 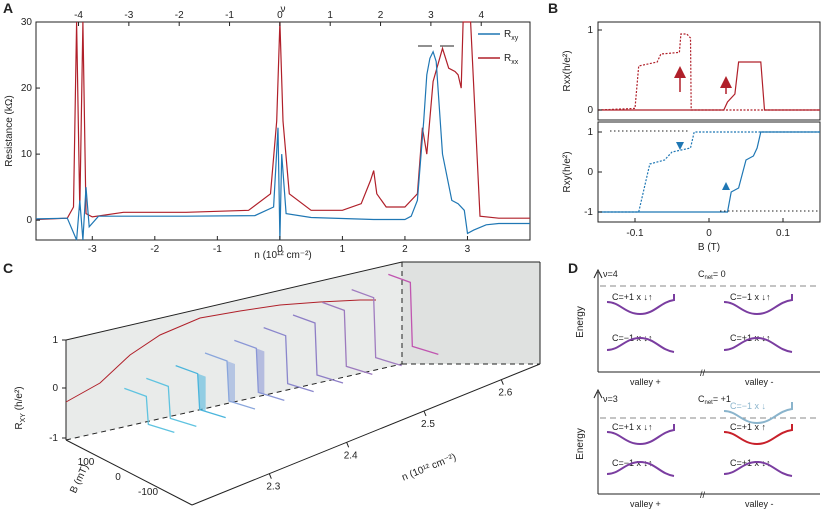 I want to click on panel-c-b-axis, so click(x=129, y=472).